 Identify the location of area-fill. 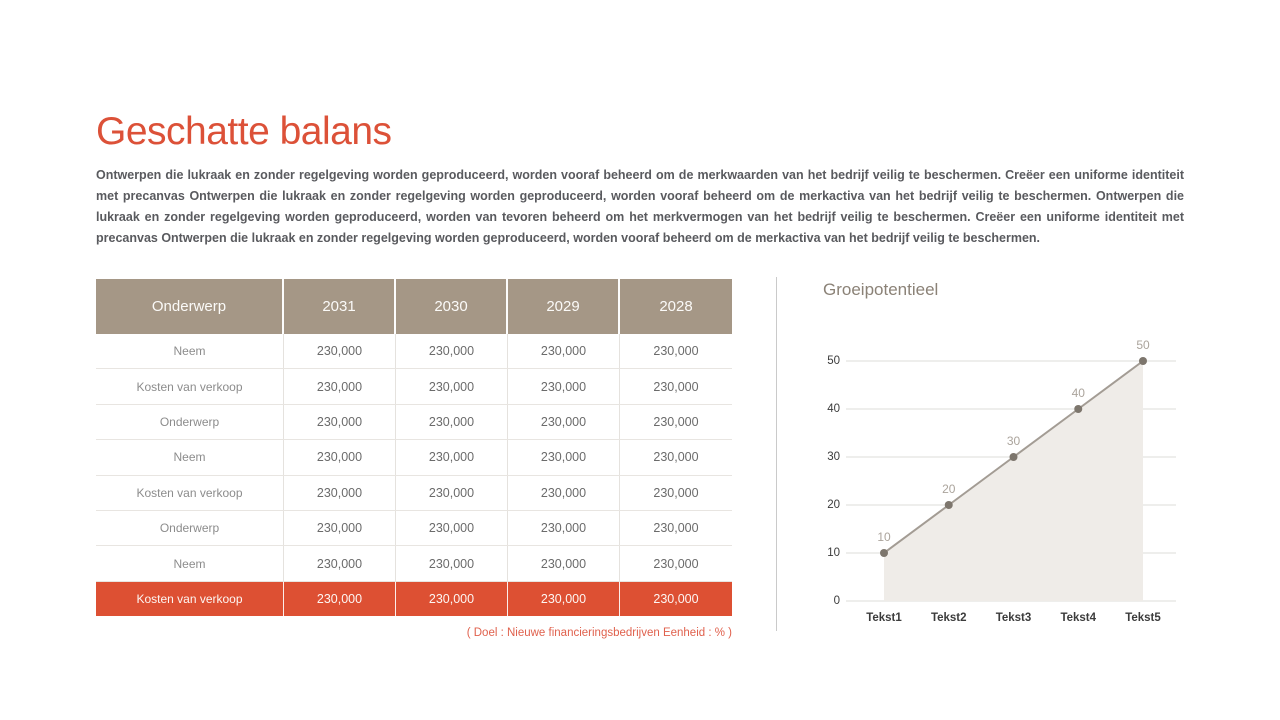
(1013, 481).